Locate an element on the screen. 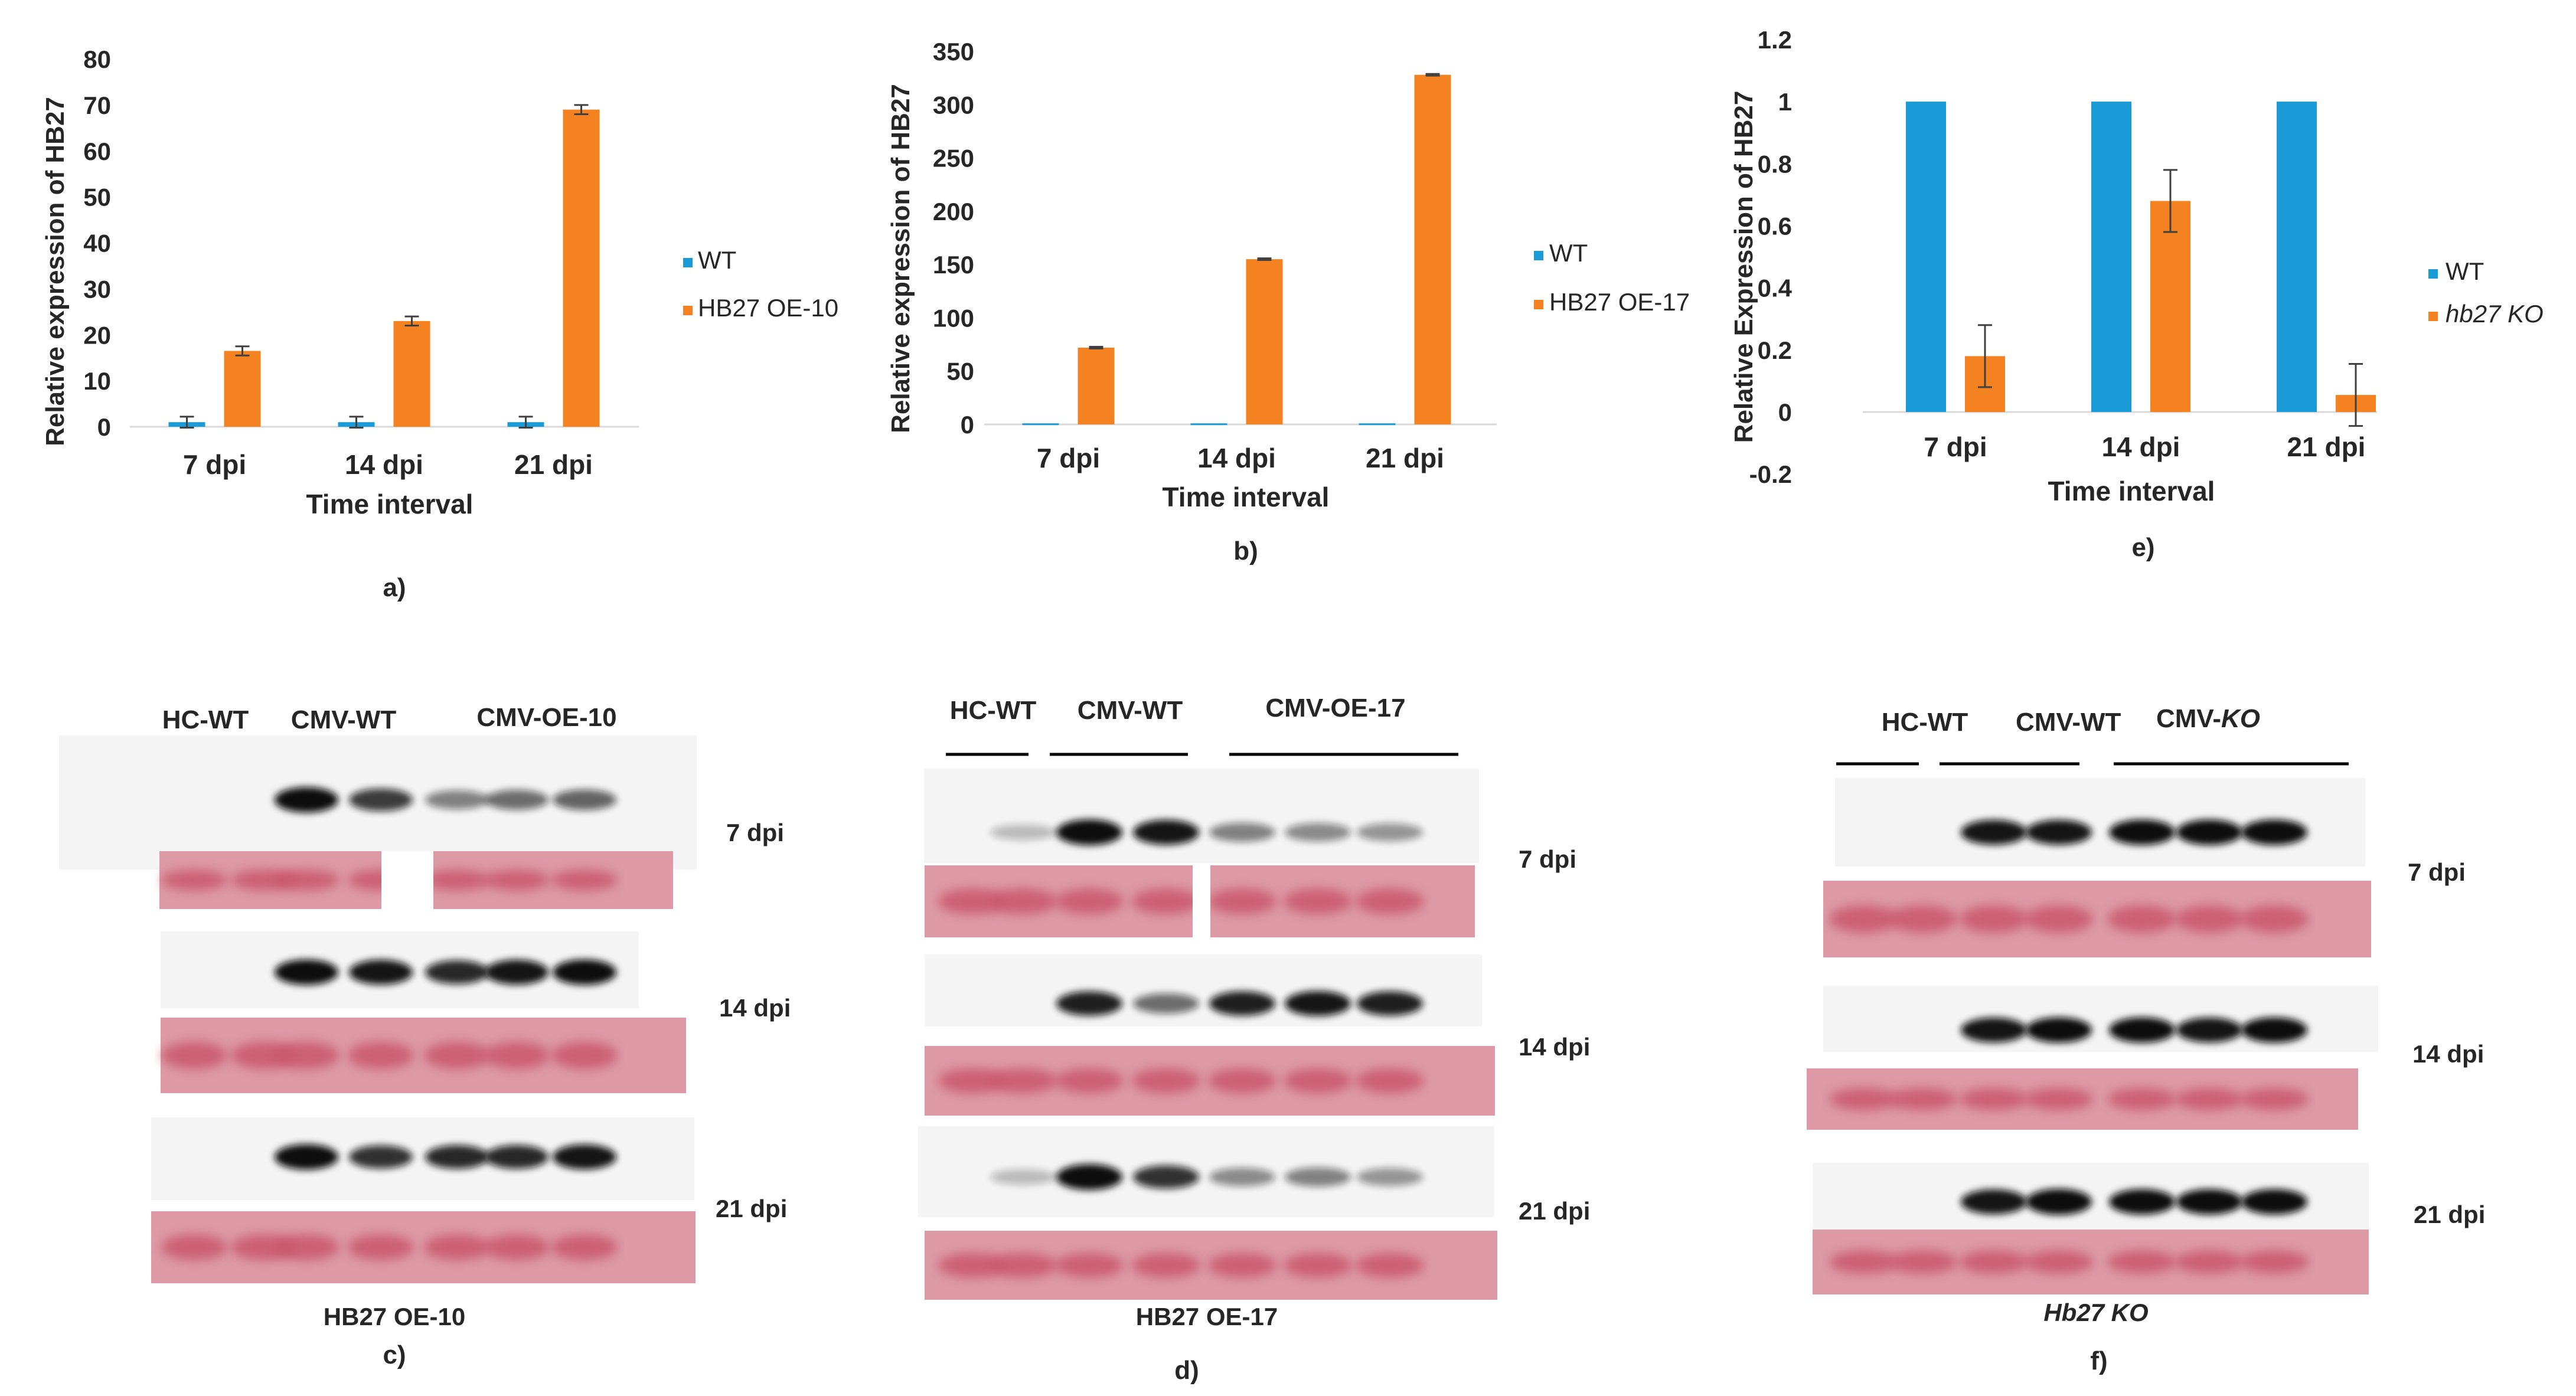  blot-d-ponceau-band-row1-lane3 is located at coordinates (1166, 1081).